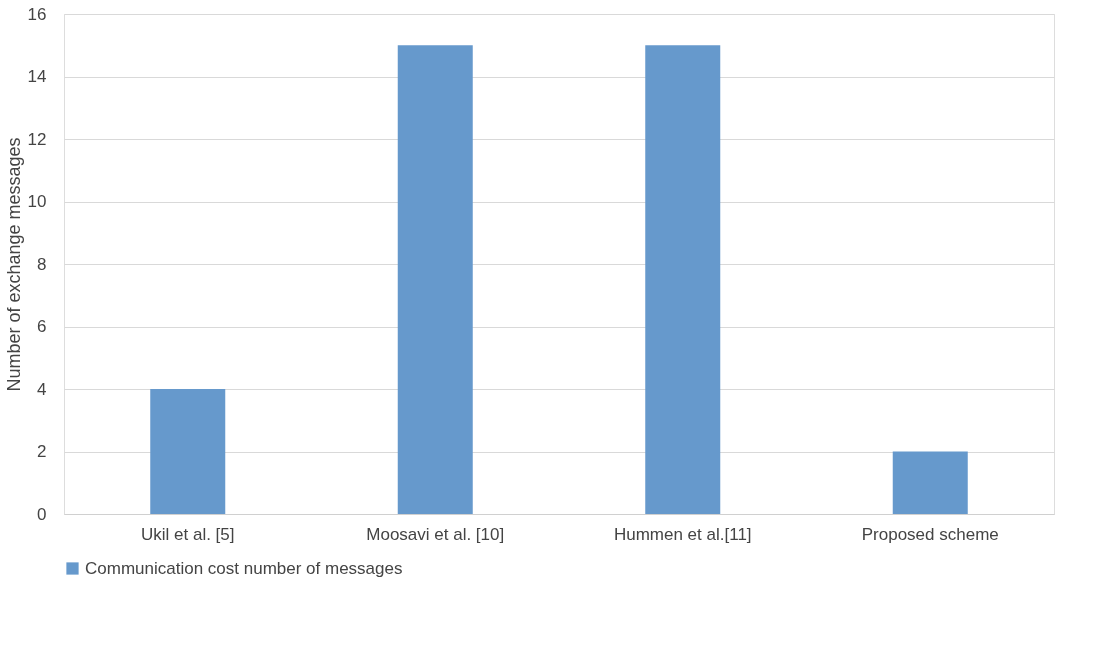  What do you see at coordinates (37, 76) in the screenshot?
I see `y-tick-label: 14` at bounding box center [37, 76].